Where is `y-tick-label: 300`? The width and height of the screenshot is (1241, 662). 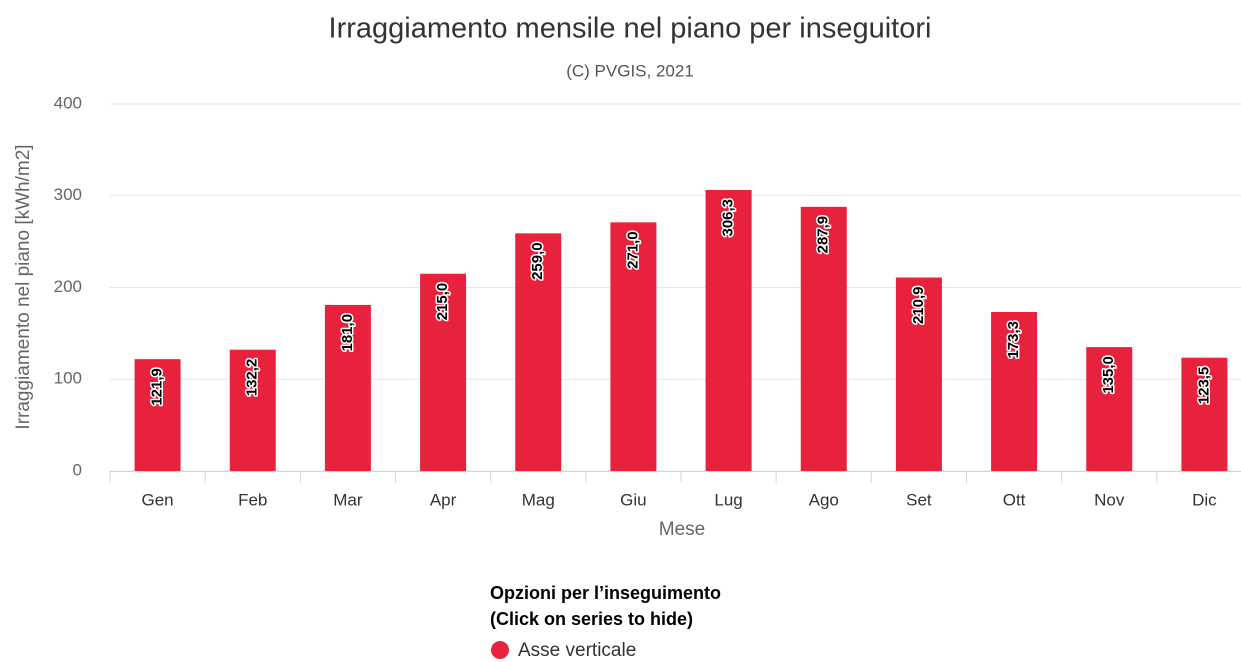 y-tick-label: 300 is located at coordinates (68, 194).